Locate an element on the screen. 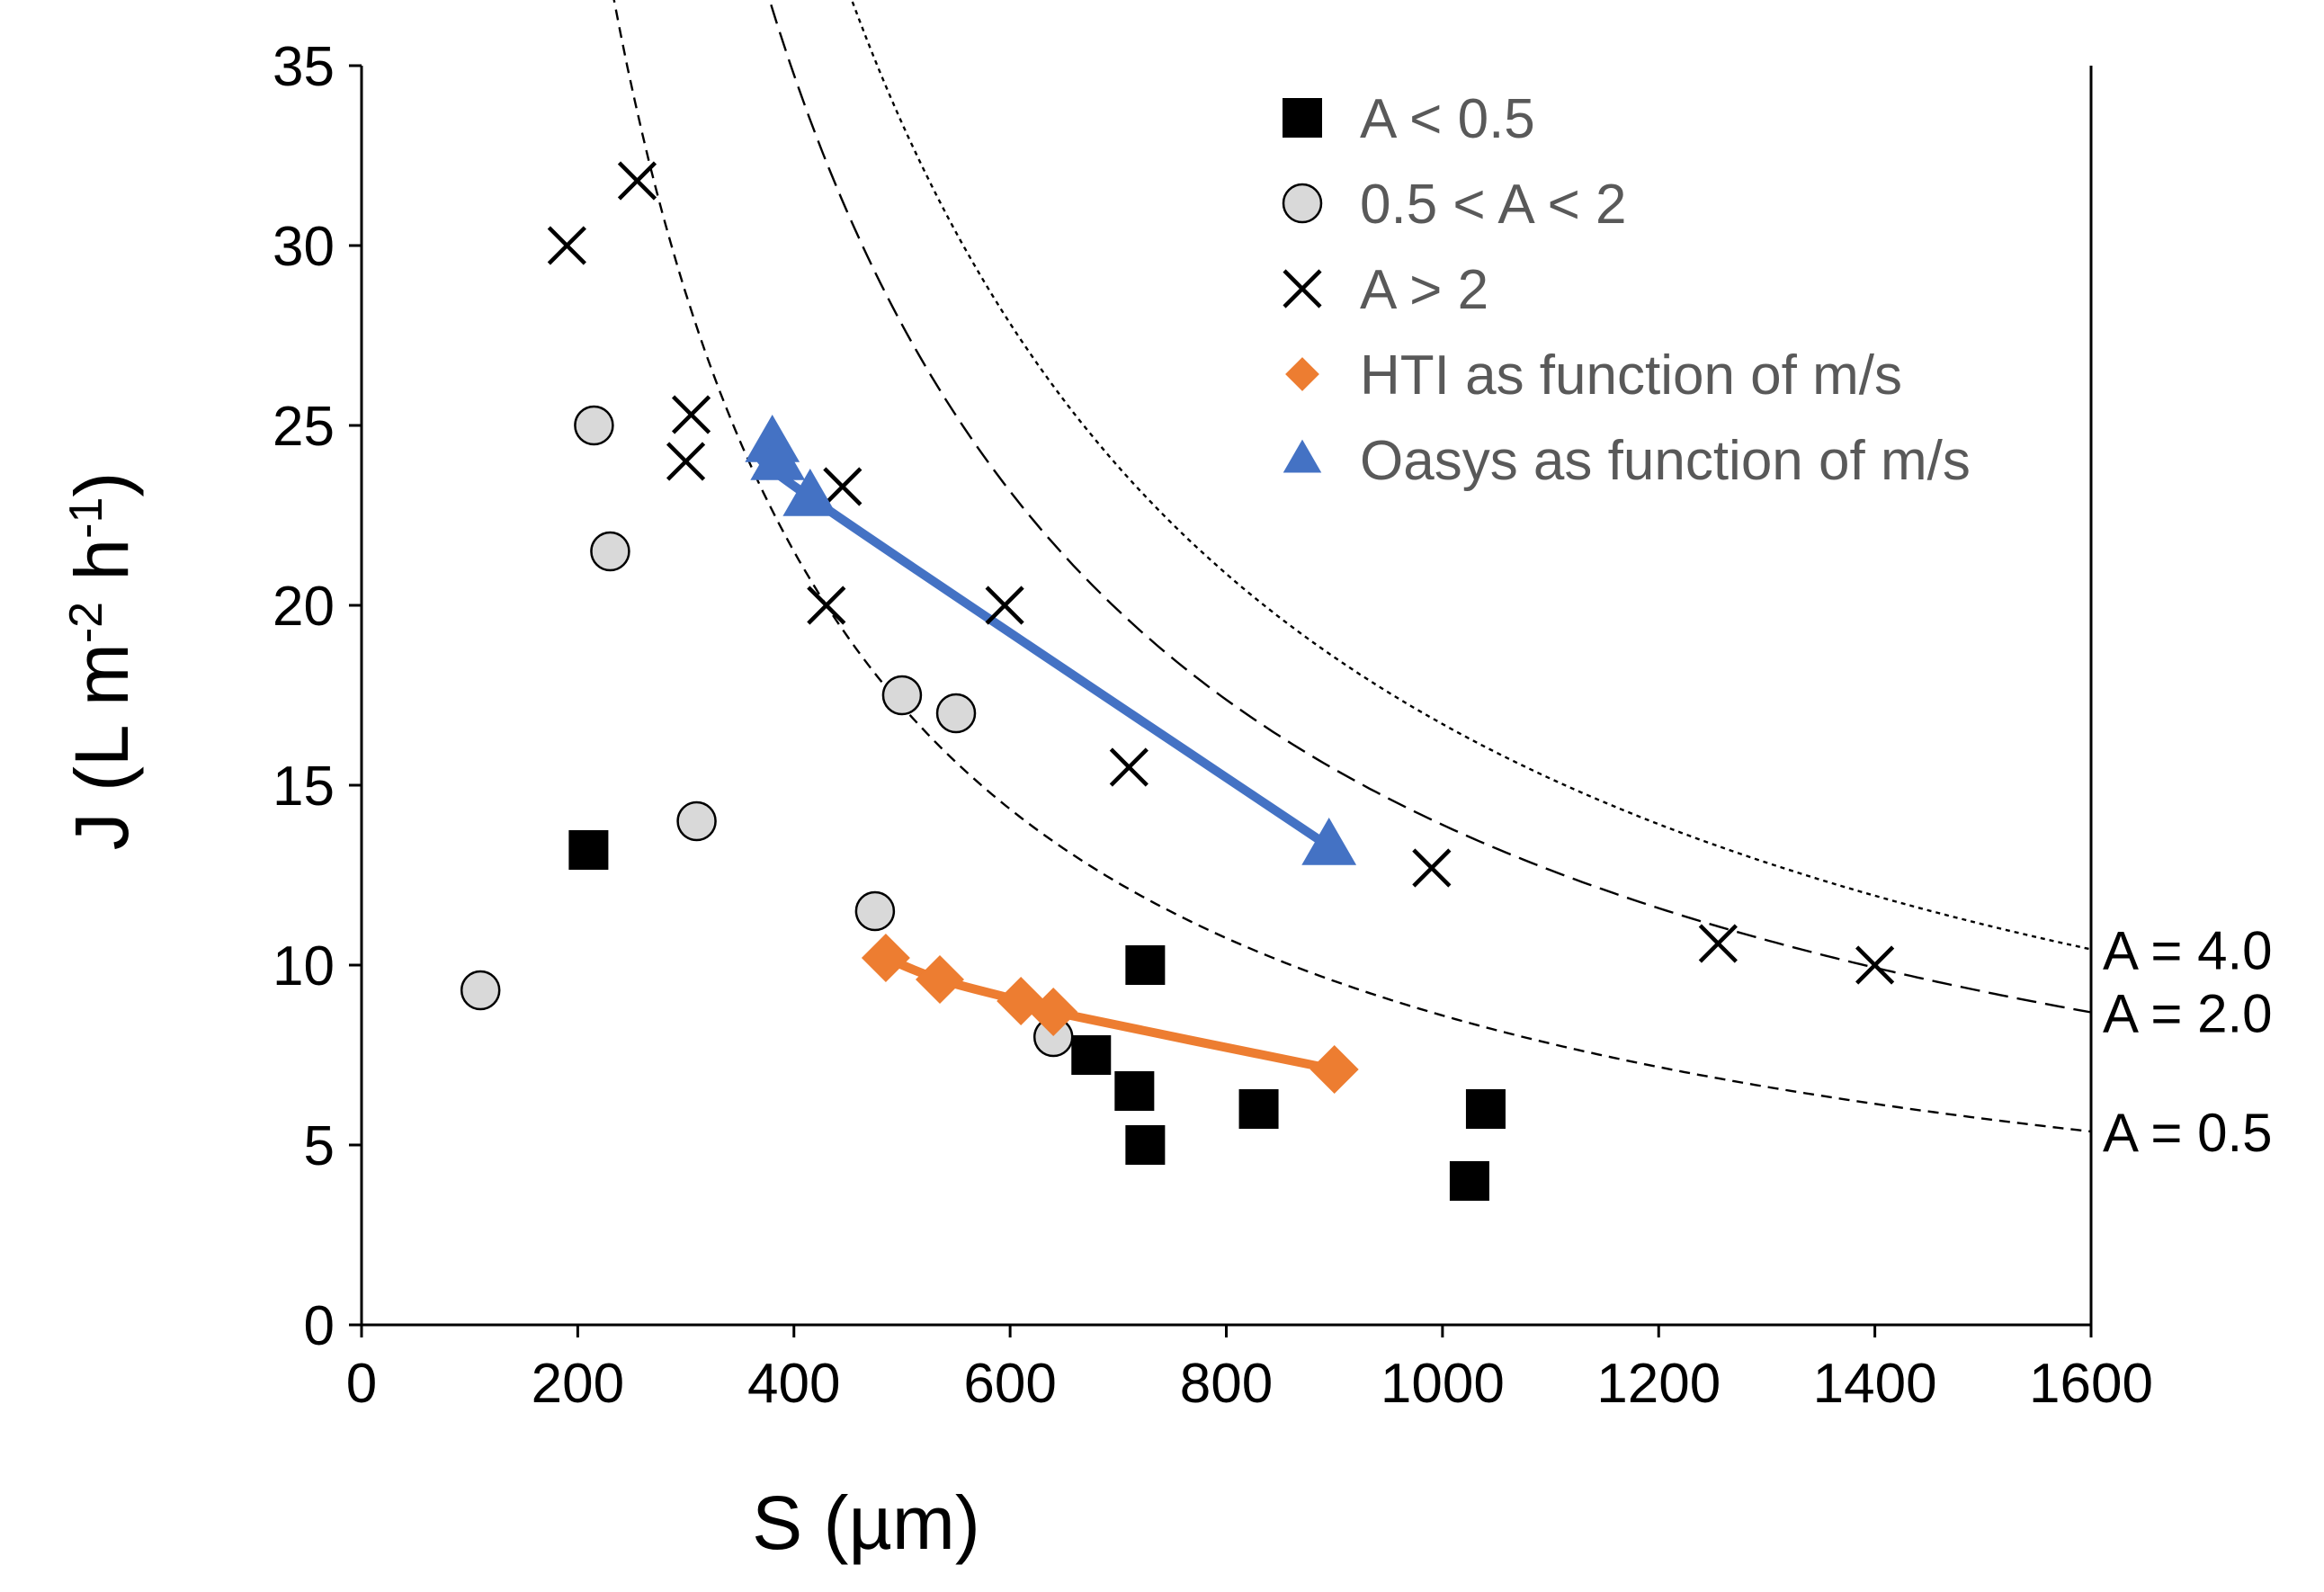 The width and height of the screenshot is (2324, 1592). y-axis-title: J (L m-2 h-1) is located at coordinates (101, 661).